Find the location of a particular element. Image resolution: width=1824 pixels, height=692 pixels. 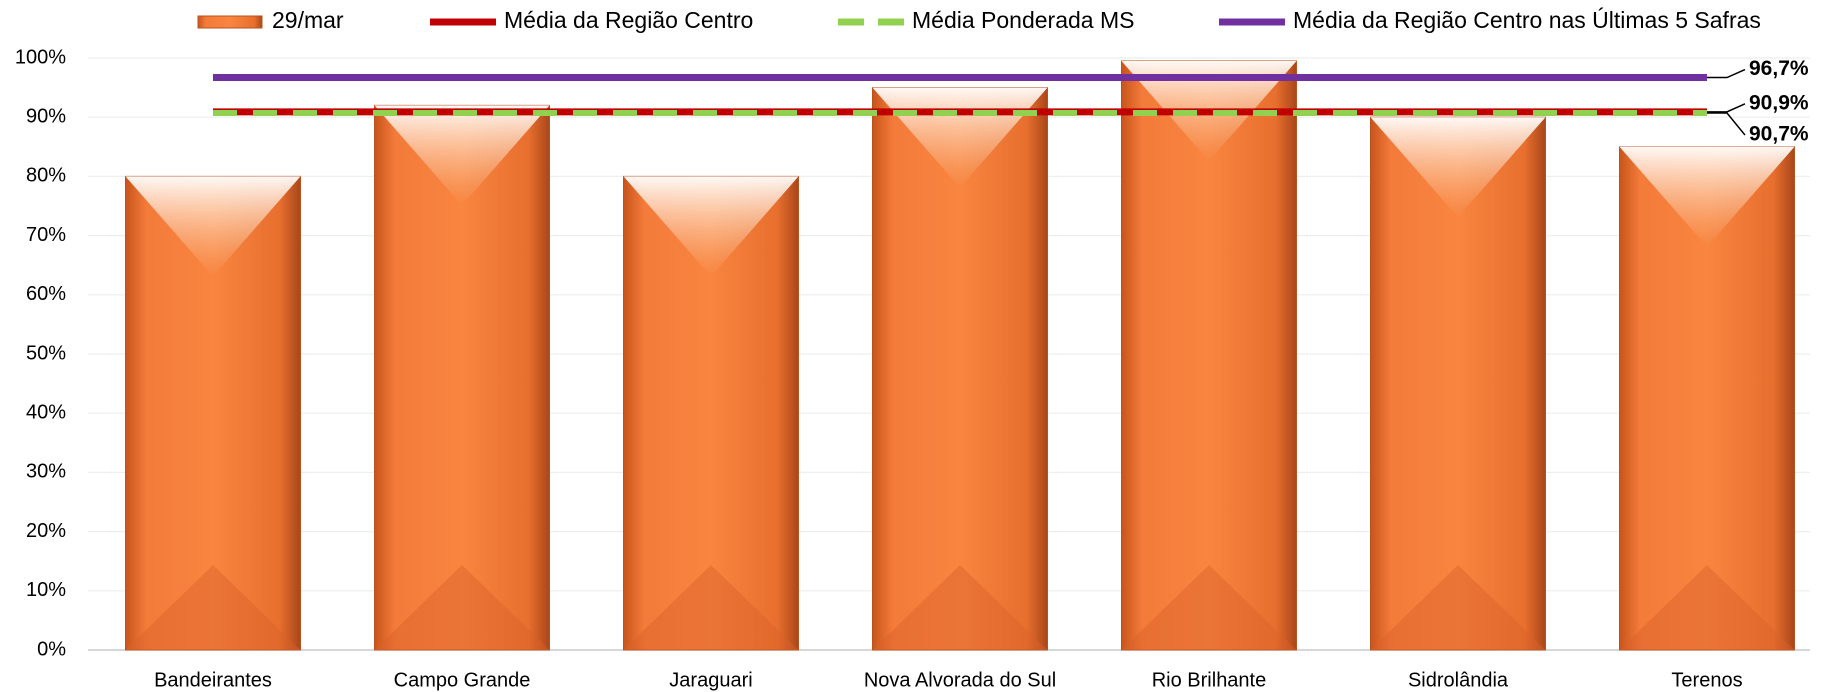

x-tick-label: Jaraguari is located at coordinates (710, 680).